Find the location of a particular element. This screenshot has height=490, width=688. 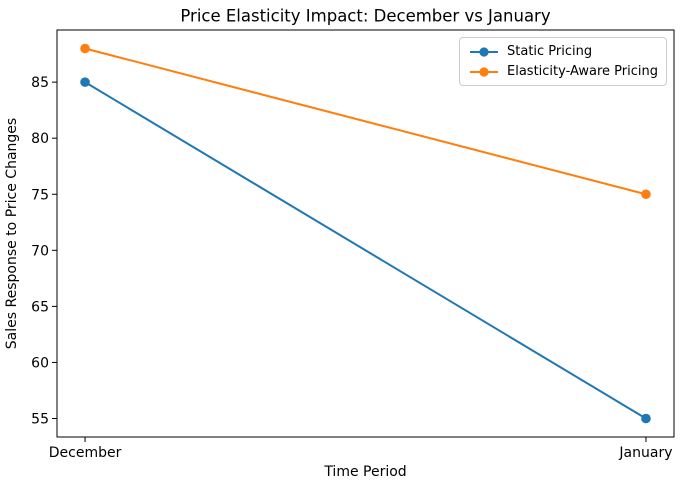

legend-item: Static Pricing is located at coordinates (563, 51).